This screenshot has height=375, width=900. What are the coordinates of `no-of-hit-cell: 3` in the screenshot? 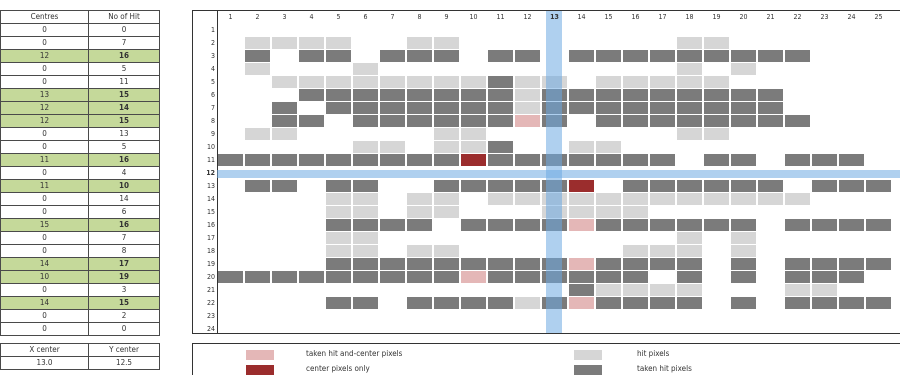 It's located at (124, 290).